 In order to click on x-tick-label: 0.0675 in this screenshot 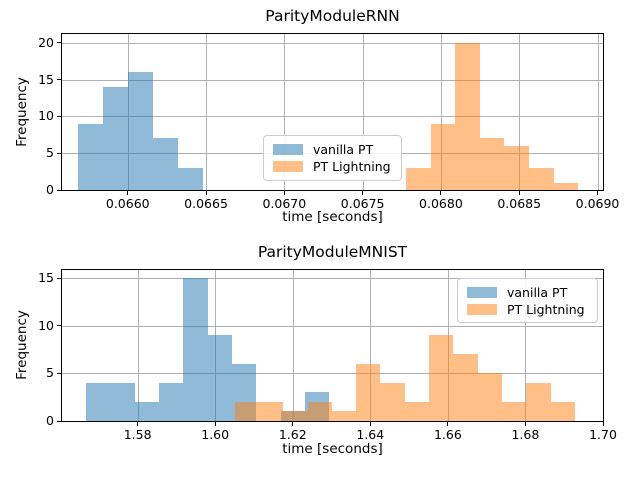, I will do `click(362, 203)`.